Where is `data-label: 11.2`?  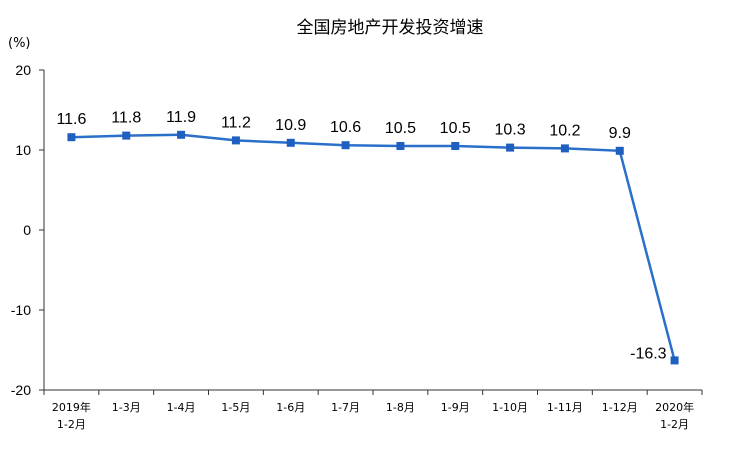 data-label: 11.2 is located at coordinates (236, 122).